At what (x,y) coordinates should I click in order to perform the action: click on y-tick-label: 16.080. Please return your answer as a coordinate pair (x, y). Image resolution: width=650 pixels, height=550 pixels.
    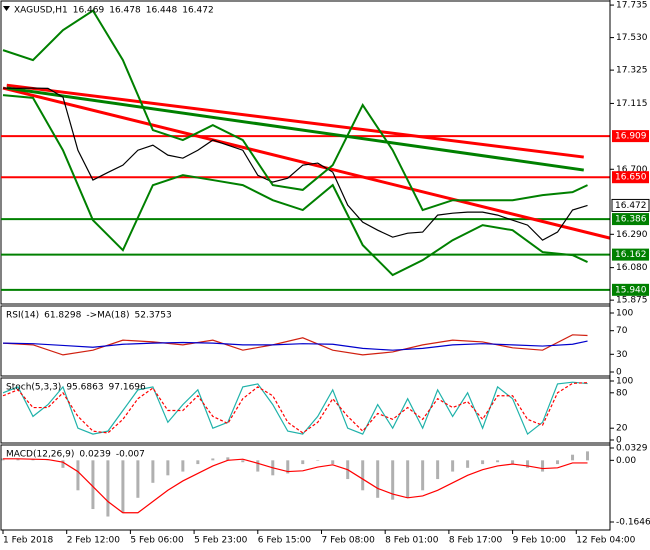
    Looking at the image, I should click on (632, 268).